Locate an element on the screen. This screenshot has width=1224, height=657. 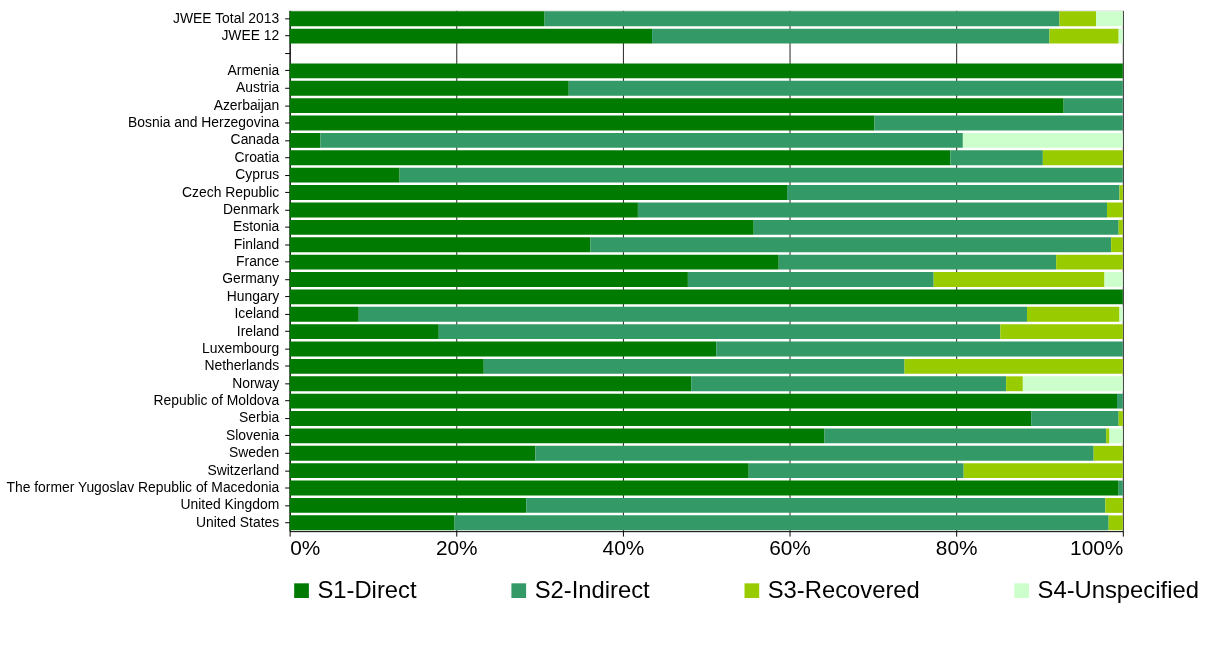
y-tick-label: Denmark is located at coordinates (251, 208).